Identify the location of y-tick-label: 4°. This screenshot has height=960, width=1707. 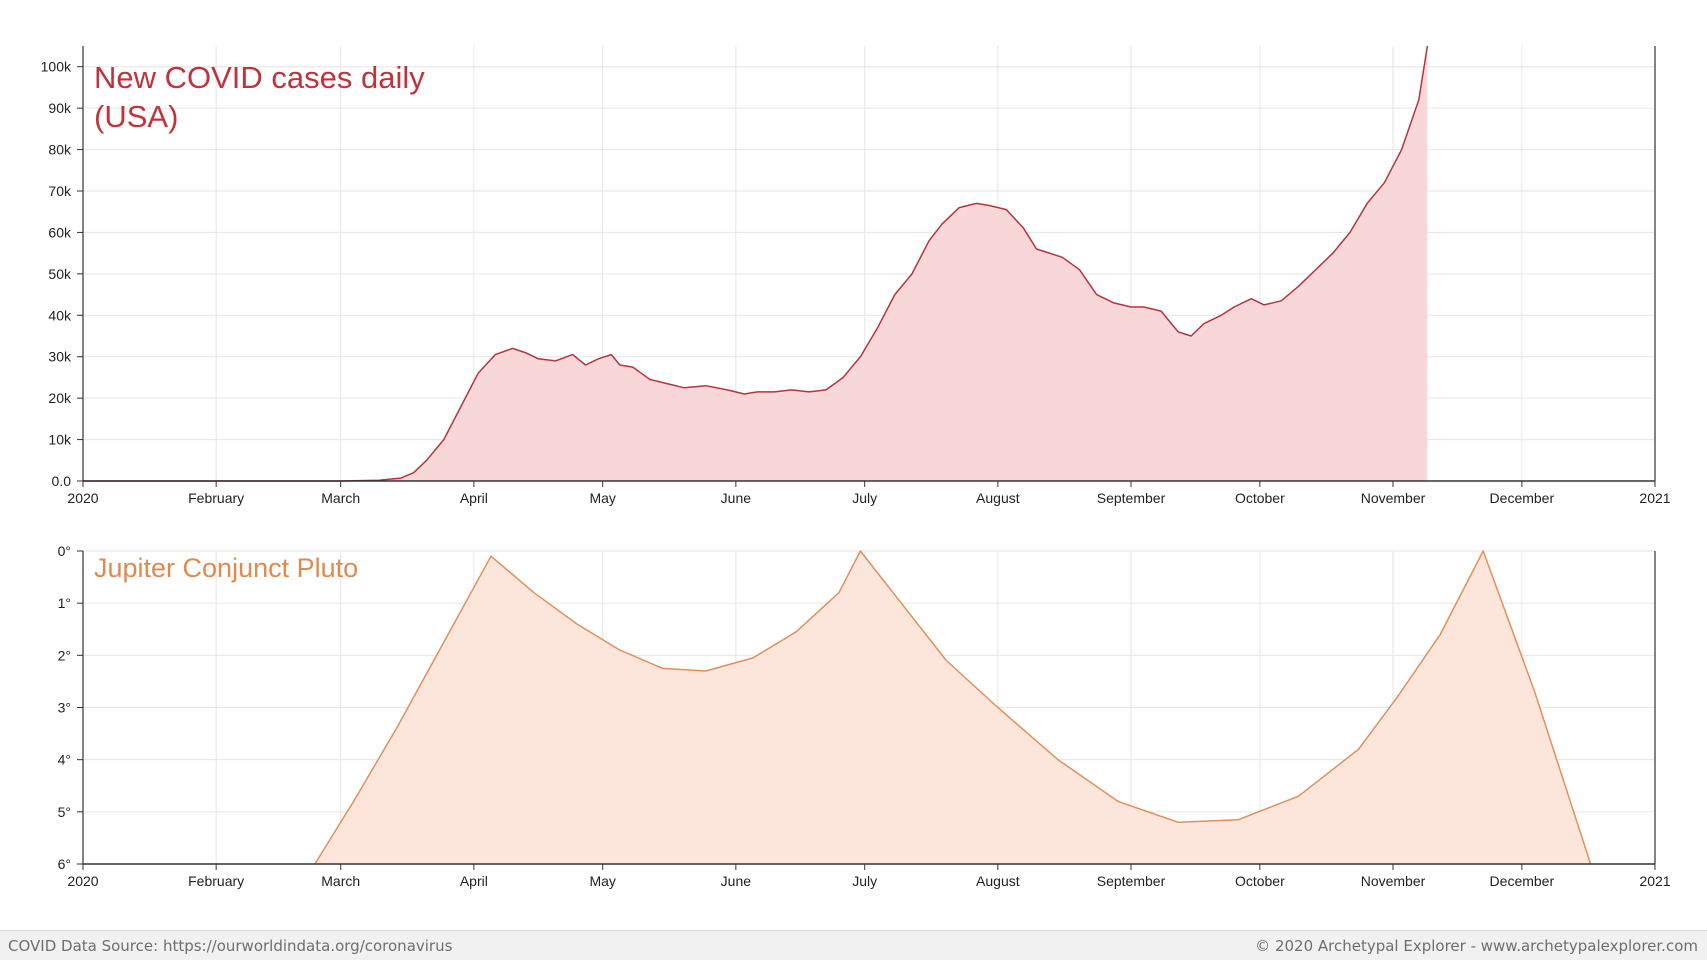
(64, 760).